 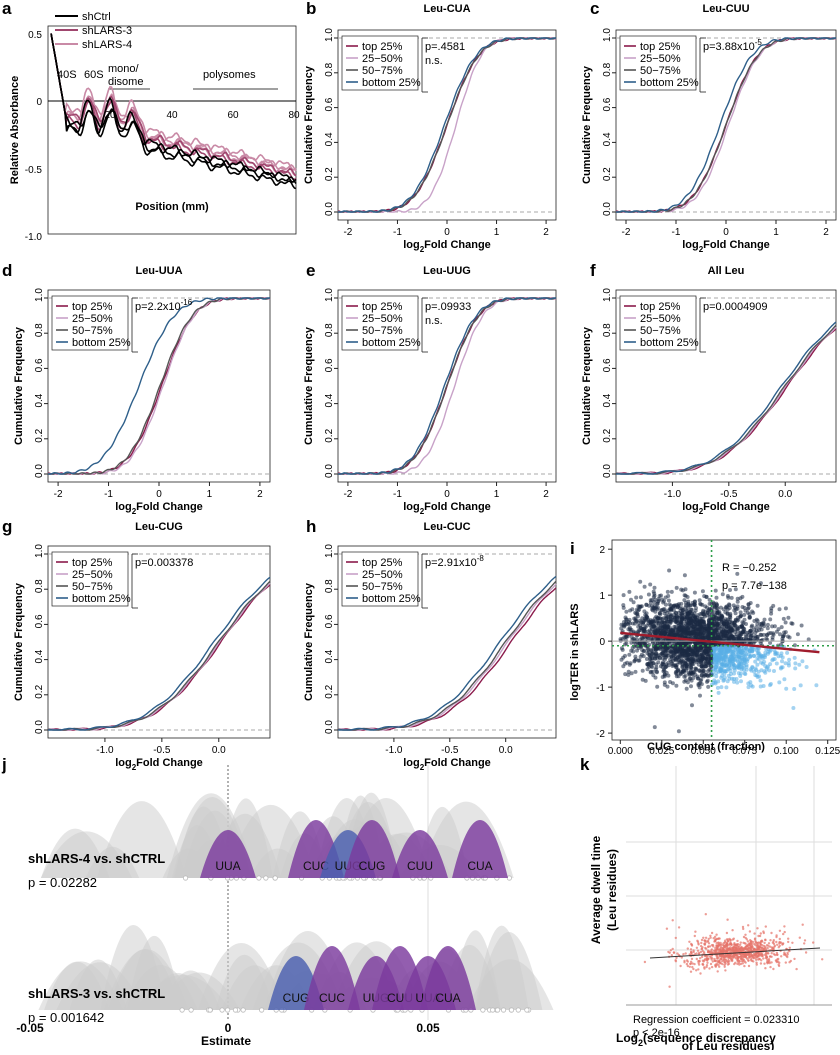 What do you see at coordinates (380, 323) in the screenshot?
I see `legend-box` at bounding box center [380, 323].